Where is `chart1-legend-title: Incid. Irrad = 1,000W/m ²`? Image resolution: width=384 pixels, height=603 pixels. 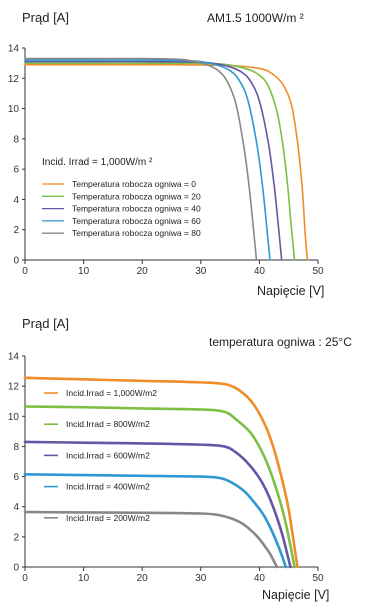
chart1-legend-title: Incid. Irrad = 1,000W/m ² is located at coordinates (97, 162).